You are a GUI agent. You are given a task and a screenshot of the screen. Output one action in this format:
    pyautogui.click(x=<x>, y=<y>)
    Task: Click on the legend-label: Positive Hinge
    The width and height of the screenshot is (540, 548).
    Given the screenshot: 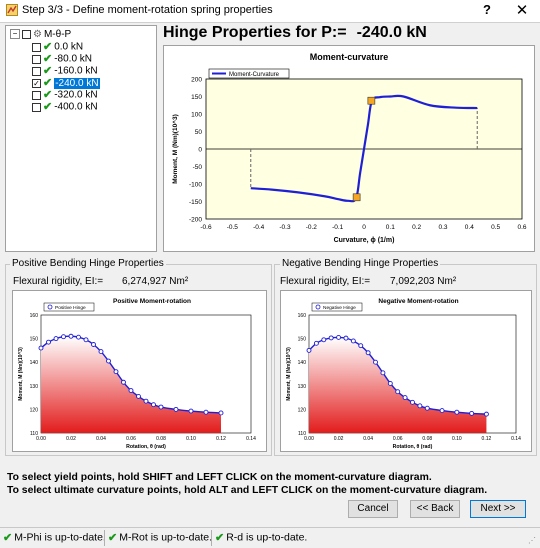 What is the action you would take?
    pyautogui.click(x=70, y=308)
    